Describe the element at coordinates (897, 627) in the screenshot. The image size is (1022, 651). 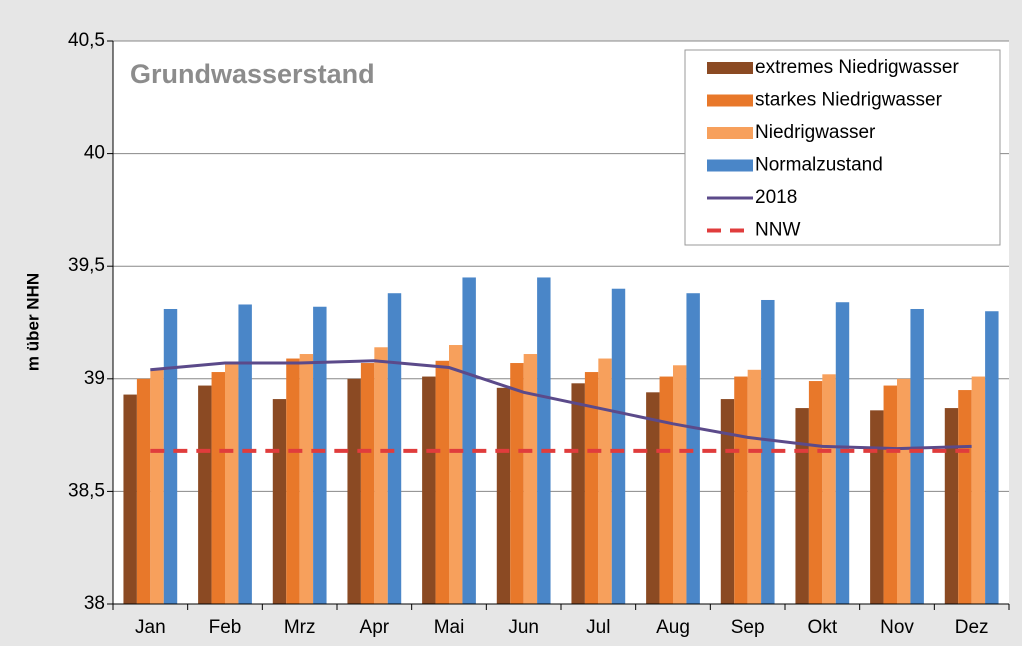
I see `x-tick-label: Nov` at that location.